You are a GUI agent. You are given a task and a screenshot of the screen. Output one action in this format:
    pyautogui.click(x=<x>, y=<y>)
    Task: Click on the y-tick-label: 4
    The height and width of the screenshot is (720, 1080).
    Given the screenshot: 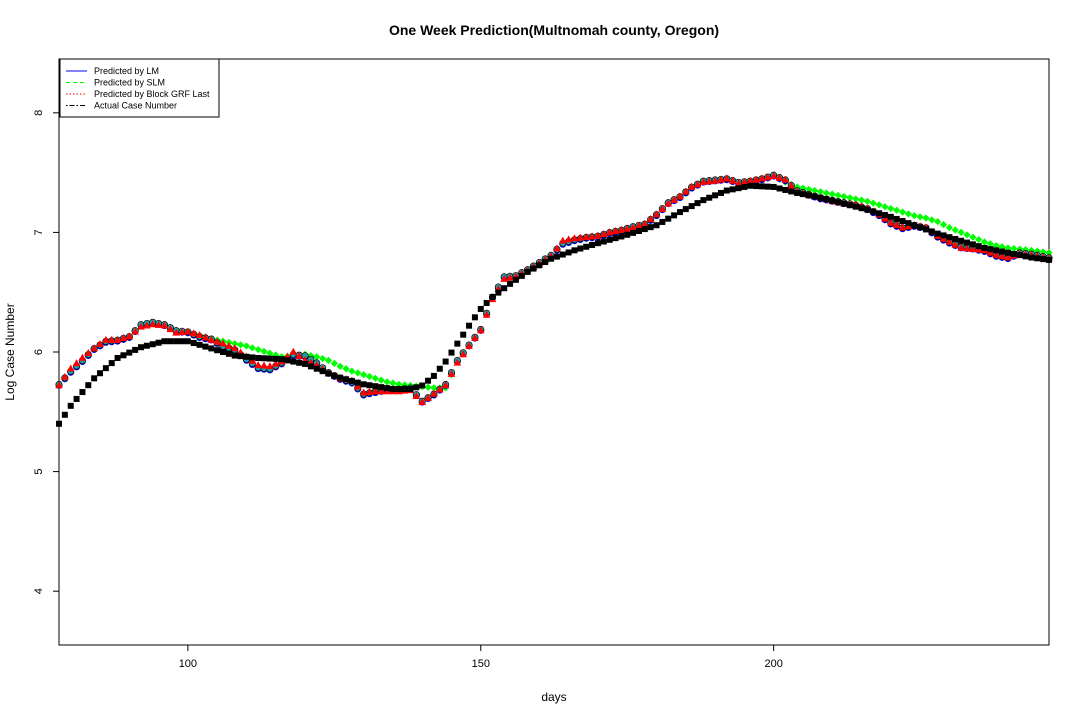 What is the action you would take?
    pyautogui.click(x=39, y=591)
    